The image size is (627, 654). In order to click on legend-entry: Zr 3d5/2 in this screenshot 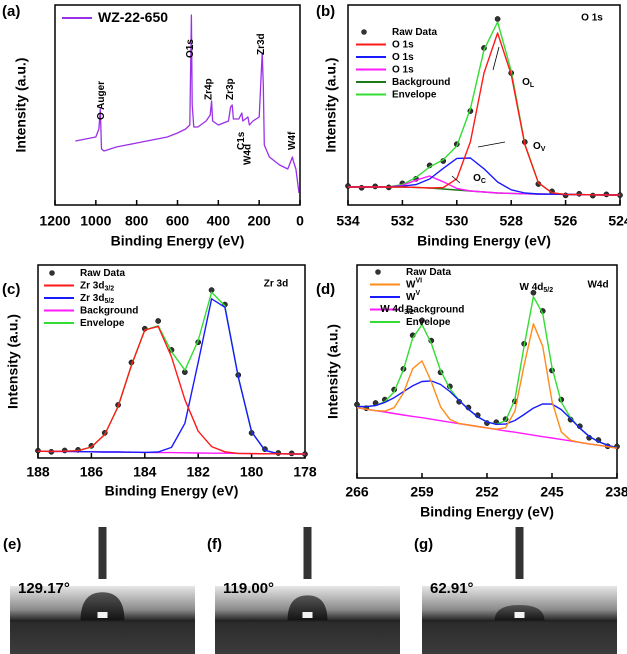, I will do `click(97, 299)`.